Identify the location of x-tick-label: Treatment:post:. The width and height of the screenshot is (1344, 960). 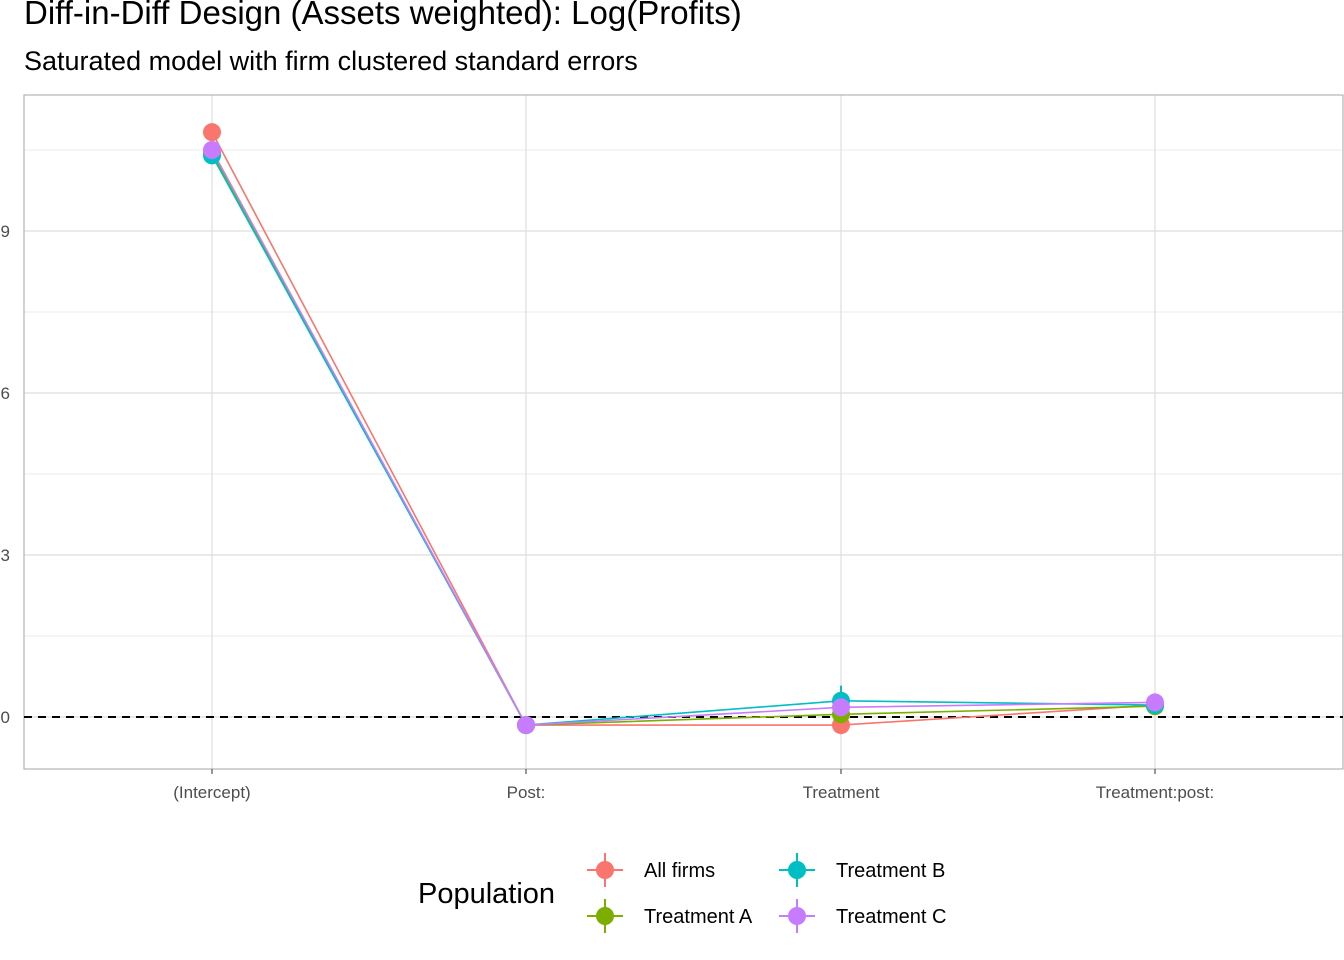
(1155, 792).